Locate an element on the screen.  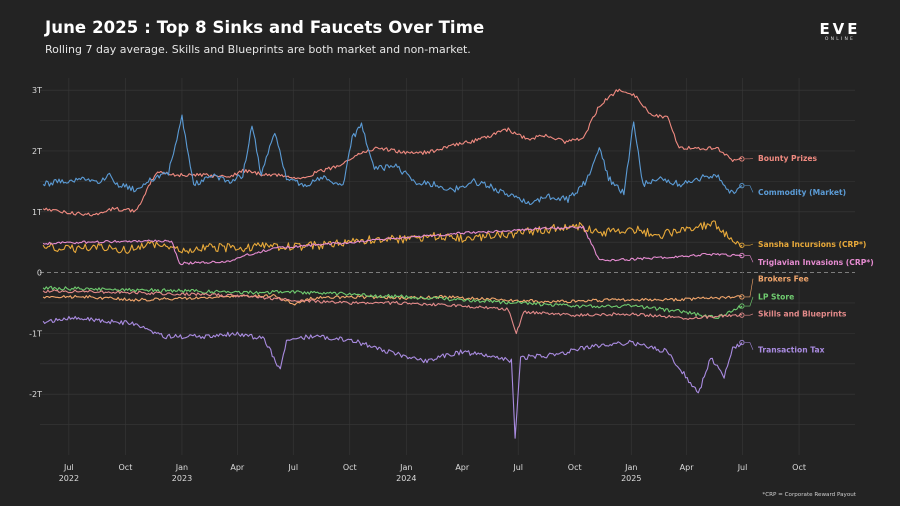
y-tick-label: 2T is located at coordinates (37, 151).